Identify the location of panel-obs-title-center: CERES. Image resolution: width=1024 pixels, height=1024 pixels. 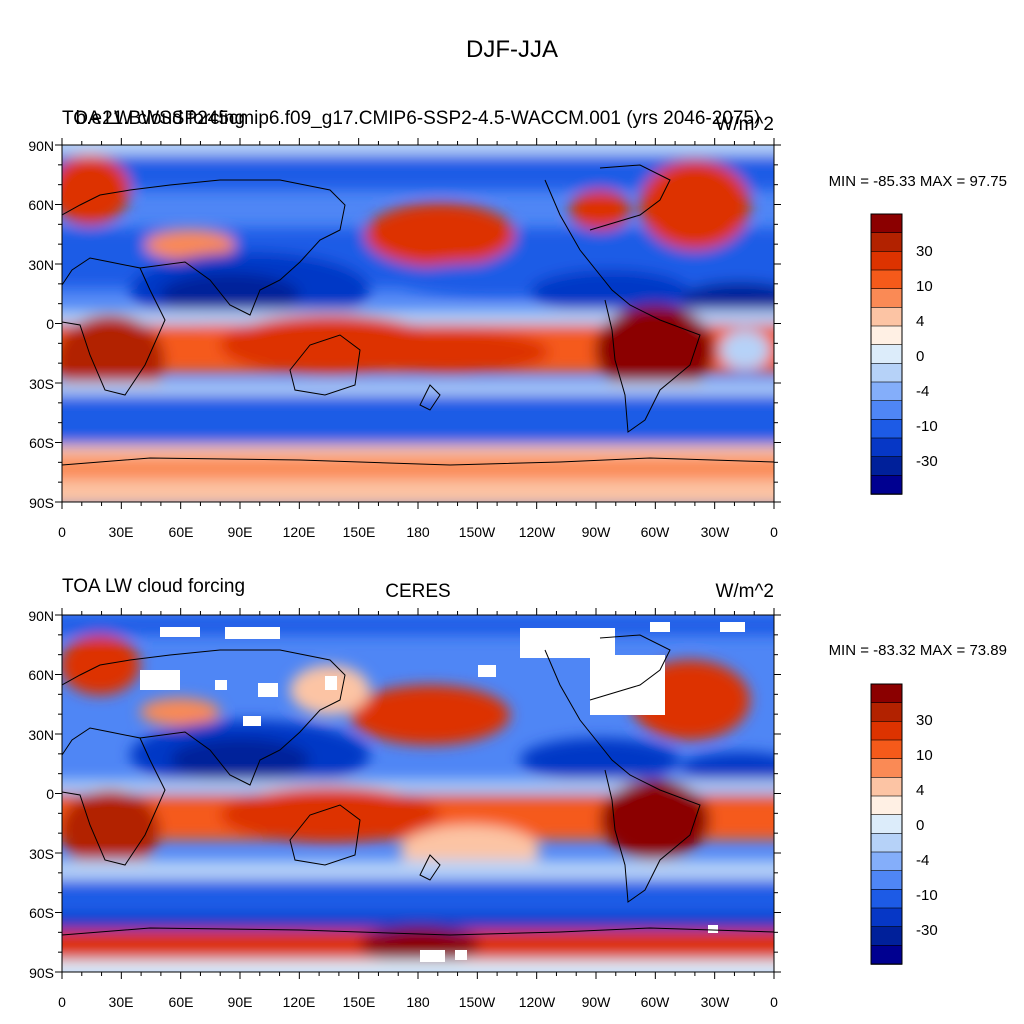
(417, 591).